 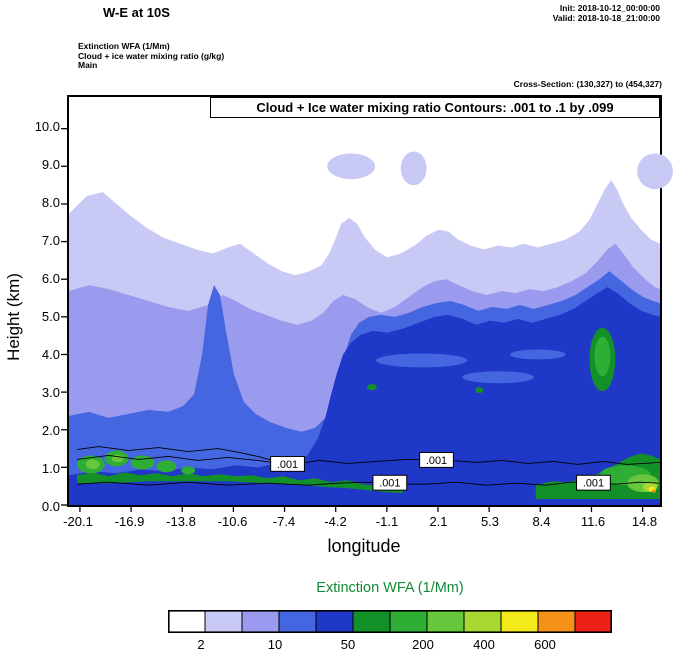 What do you see at coordinates (50, 278) in the screenshot?
I see `y-tick-label: 6.0` at bounding box center [50, 278].